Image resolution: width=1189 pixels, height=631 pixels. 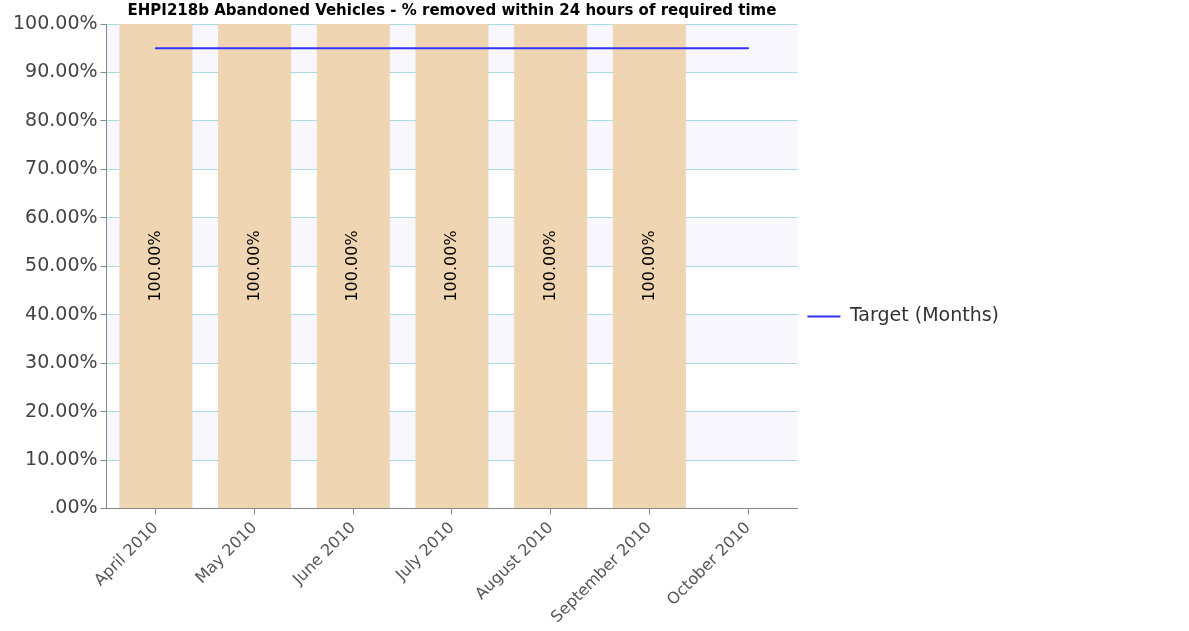 I want to click on legend-label: Target (Months), so click(x=924, y=314).